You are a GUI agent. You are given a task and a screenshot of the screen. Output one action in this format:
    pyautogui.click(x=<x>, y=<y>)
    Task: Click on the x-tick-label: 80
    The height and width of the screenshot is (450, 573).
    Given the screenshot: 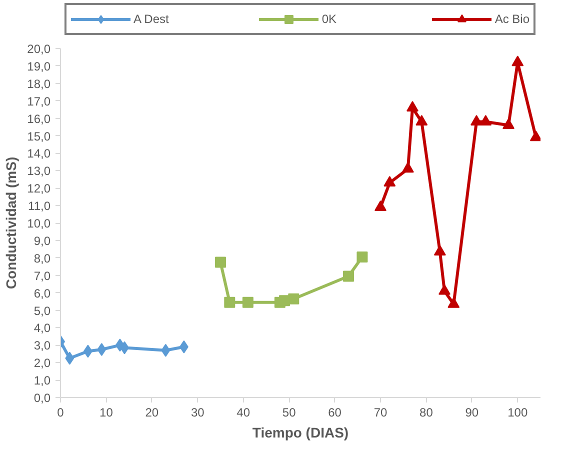 What is the action you would take?
    pyautogui.click(x=427, y=413)
    